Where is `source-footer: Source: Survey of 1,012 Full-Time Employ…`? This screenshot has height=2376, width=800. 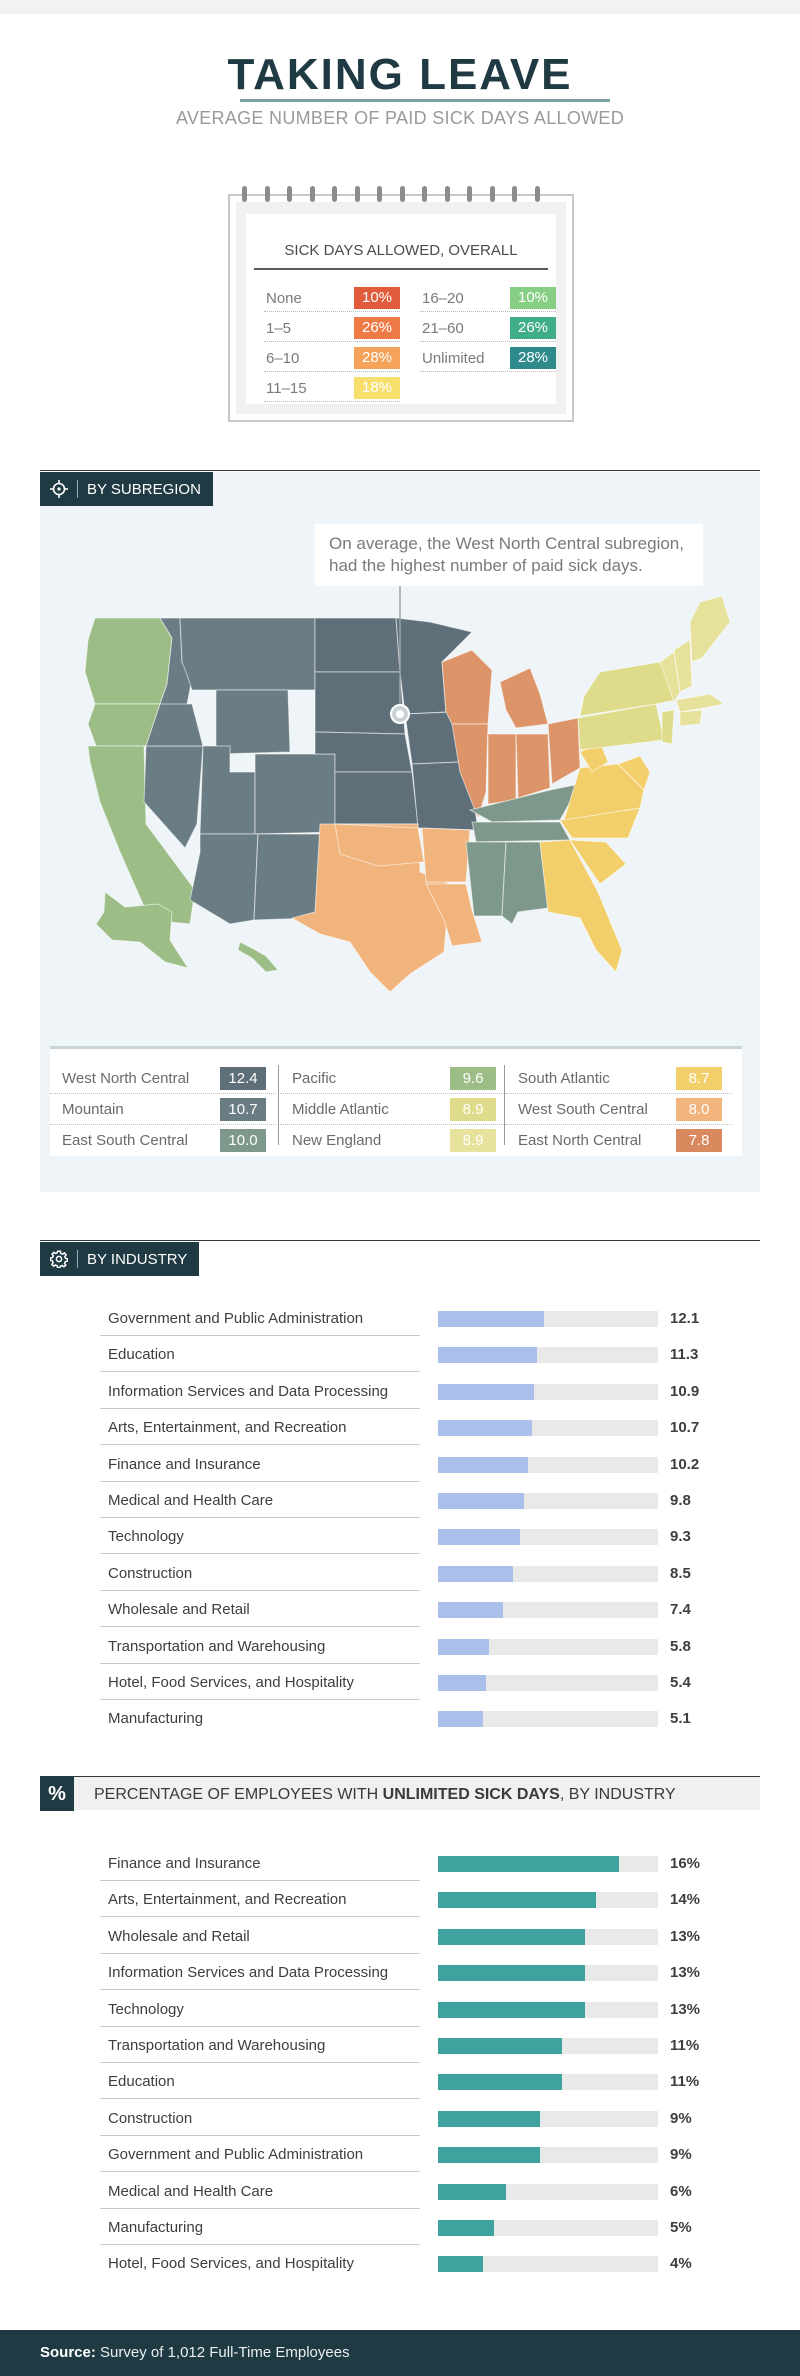 source-footer: Source: Survey of 1,012 Full-Time Employ… is located at coordinates (400, 2353).